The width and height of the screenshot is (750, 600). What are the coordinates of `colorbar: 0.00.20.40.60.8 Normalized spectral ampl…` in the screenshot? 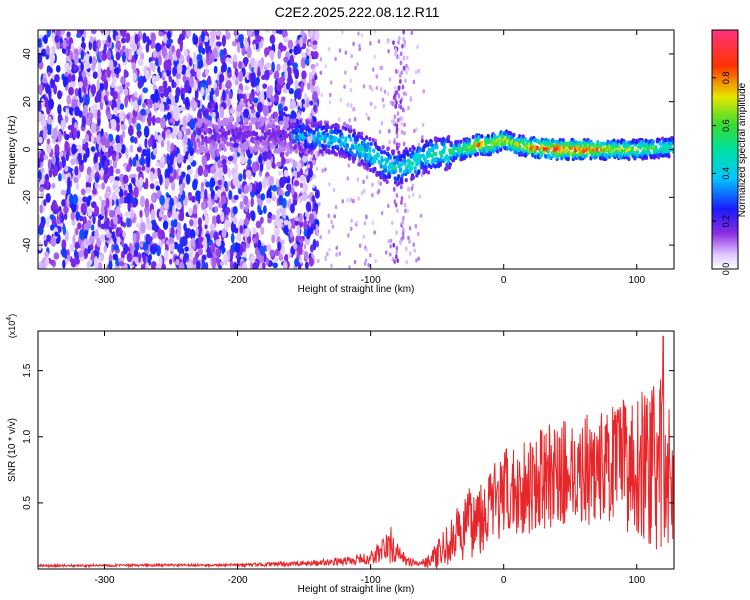 It's located at (729, 152).